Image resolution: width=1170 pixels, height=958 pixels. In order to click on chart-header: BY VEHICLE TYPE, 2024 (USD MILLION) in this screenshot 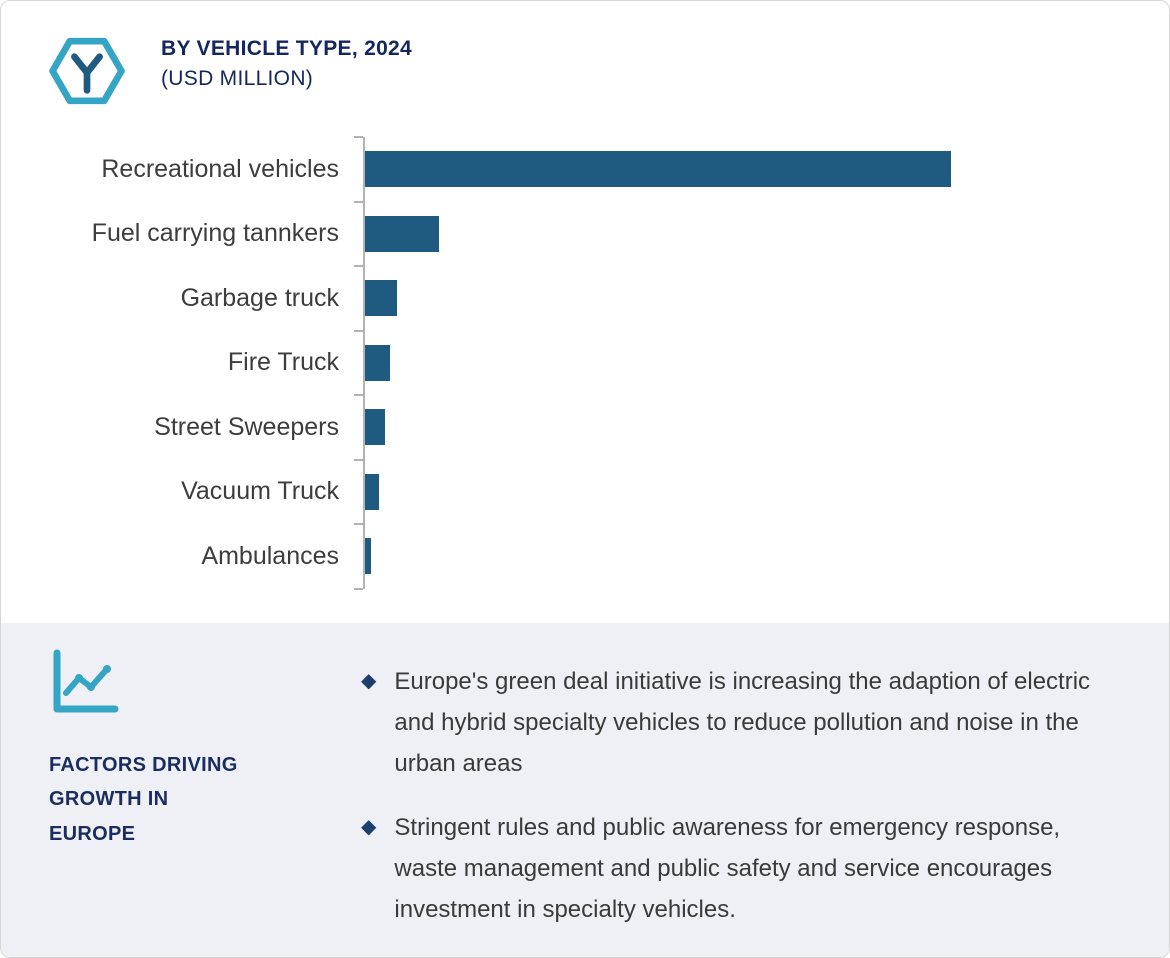, I will do `click(585, 57)`.